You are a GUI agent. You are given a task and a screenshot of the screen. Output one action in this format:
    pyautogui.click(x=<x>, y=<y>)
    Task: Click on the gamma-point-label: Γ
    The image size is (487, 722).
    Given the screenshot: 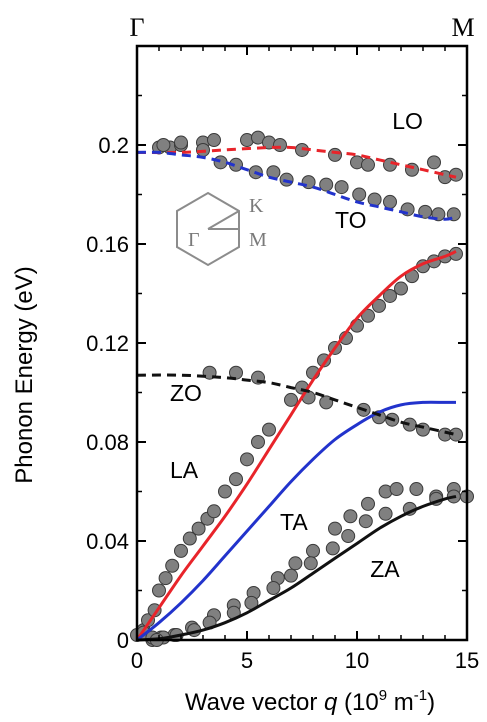 What is the action you would take?
    pyautogui.click(x=136, y=27)
    